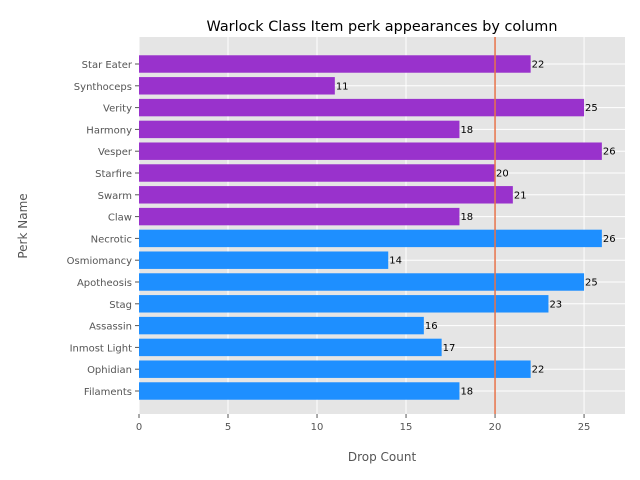  I want to click on y-tick-label: Harmony, so click(109, 130).